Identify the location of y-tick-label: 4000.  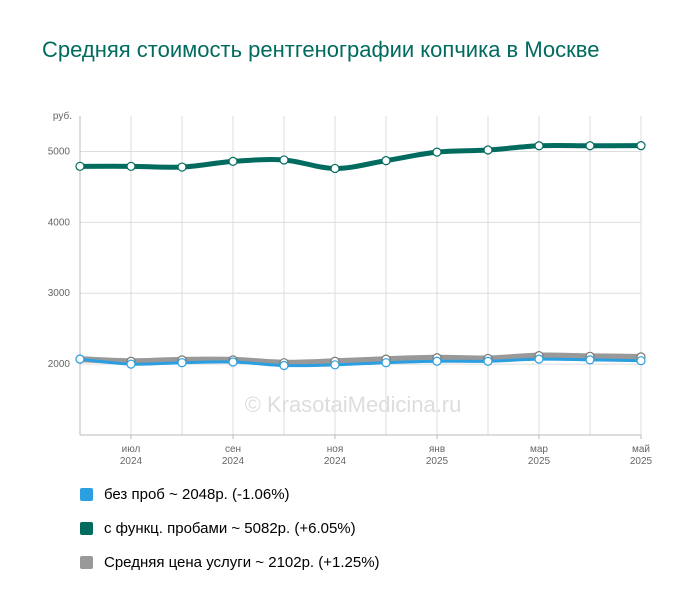
(59, 222).